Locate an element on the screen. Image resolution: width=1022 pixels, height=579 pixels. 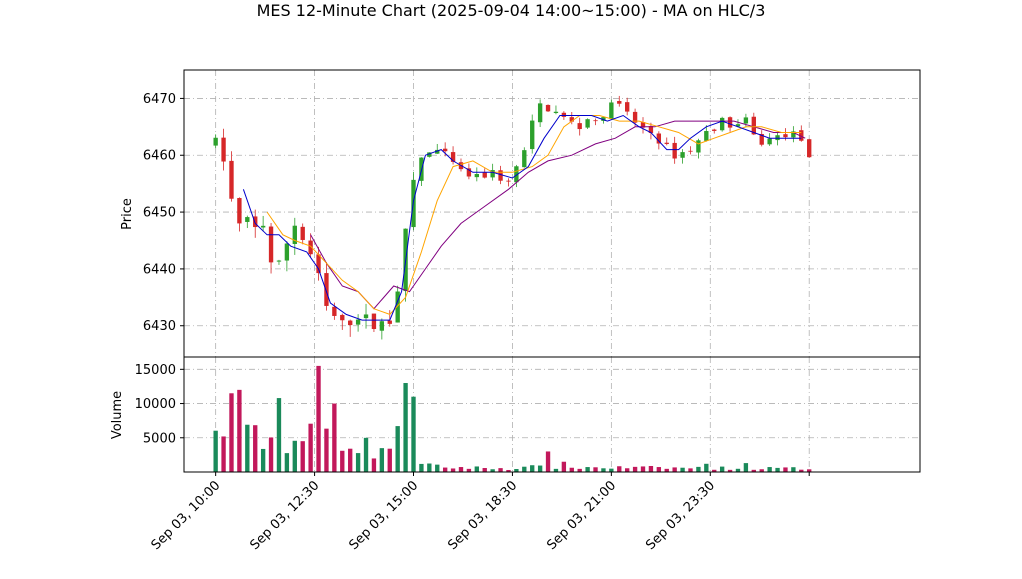
volume-y-label: Volume is located at coordinates (117, 415).